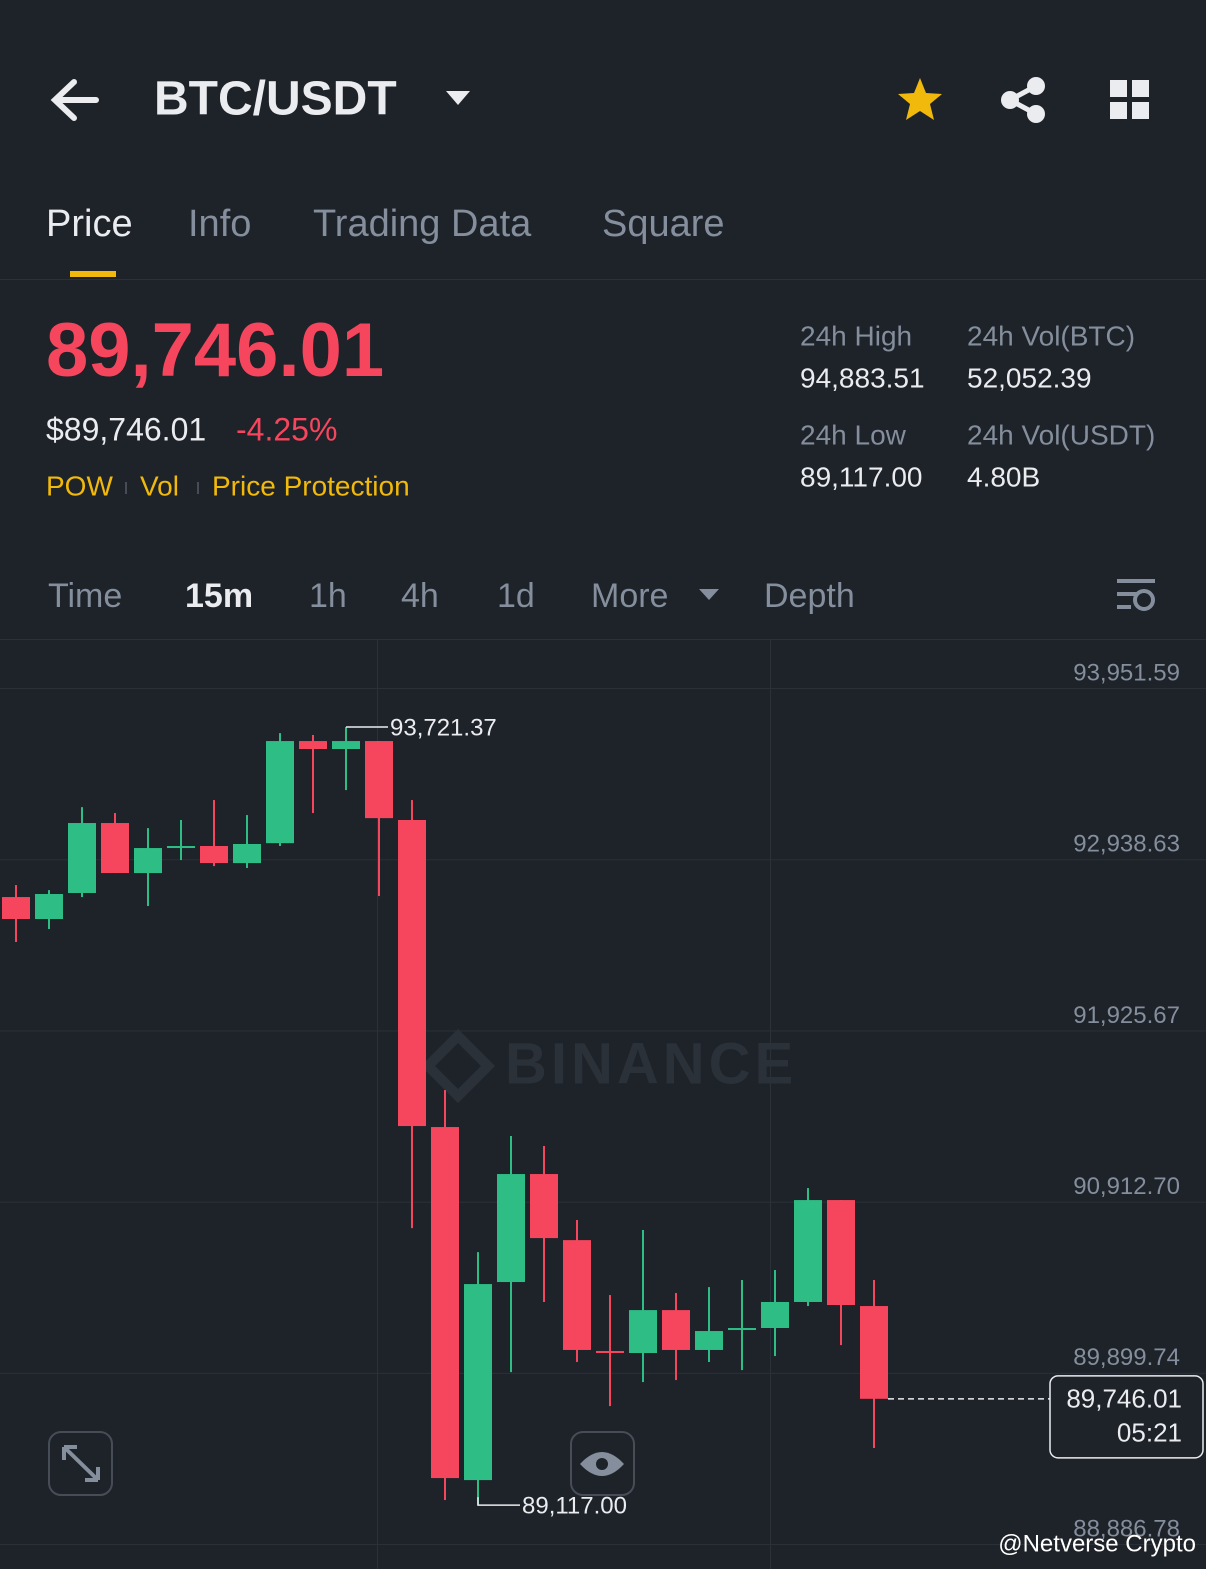 The width and height of the screenshot is (1206, 1569). I want to click on timeframe: 1h, so click(328, 596).